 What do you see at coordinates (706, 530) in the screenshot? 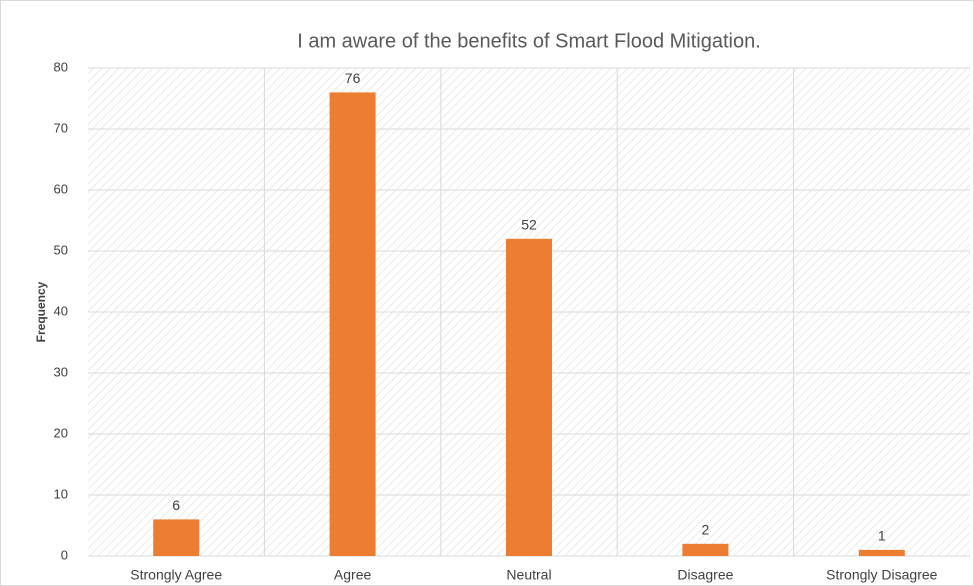
I see `data-label: 2` at bounding box center [706, 530].